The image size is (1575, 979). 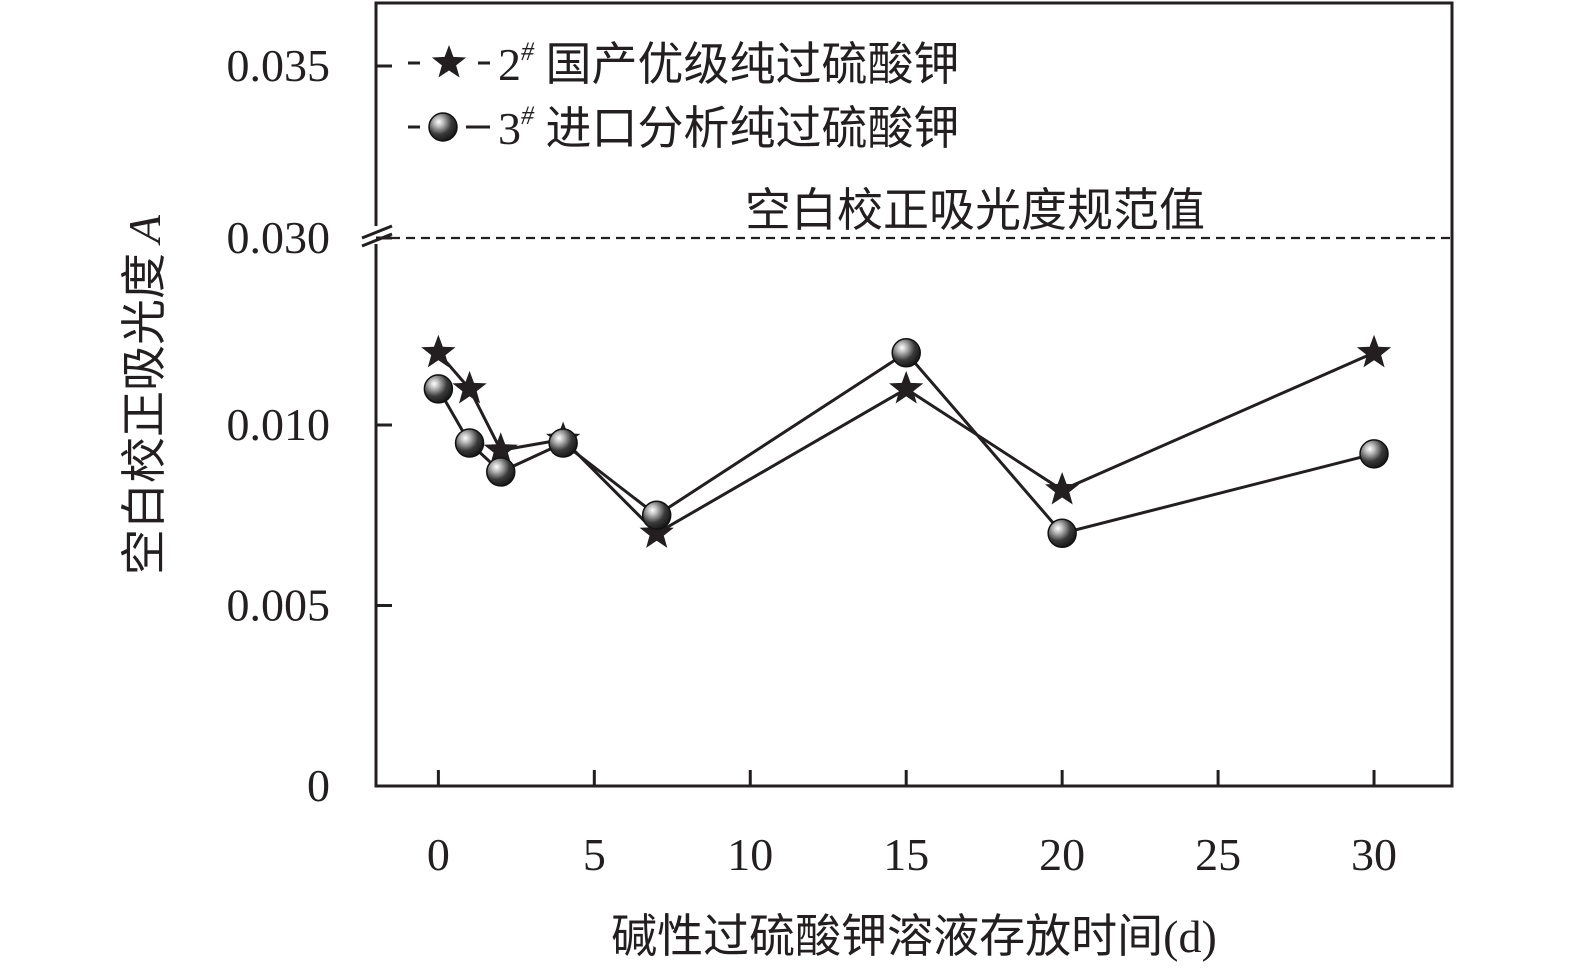 I want to click on y-tick-label: 0.010, so click(x=279, y=424).